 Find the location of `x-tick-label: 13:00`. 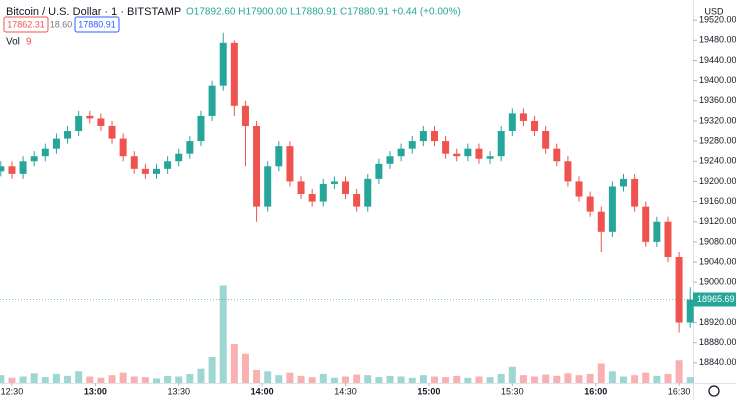

x-tick-label: 13:00 is located at coordinates (95, 391).